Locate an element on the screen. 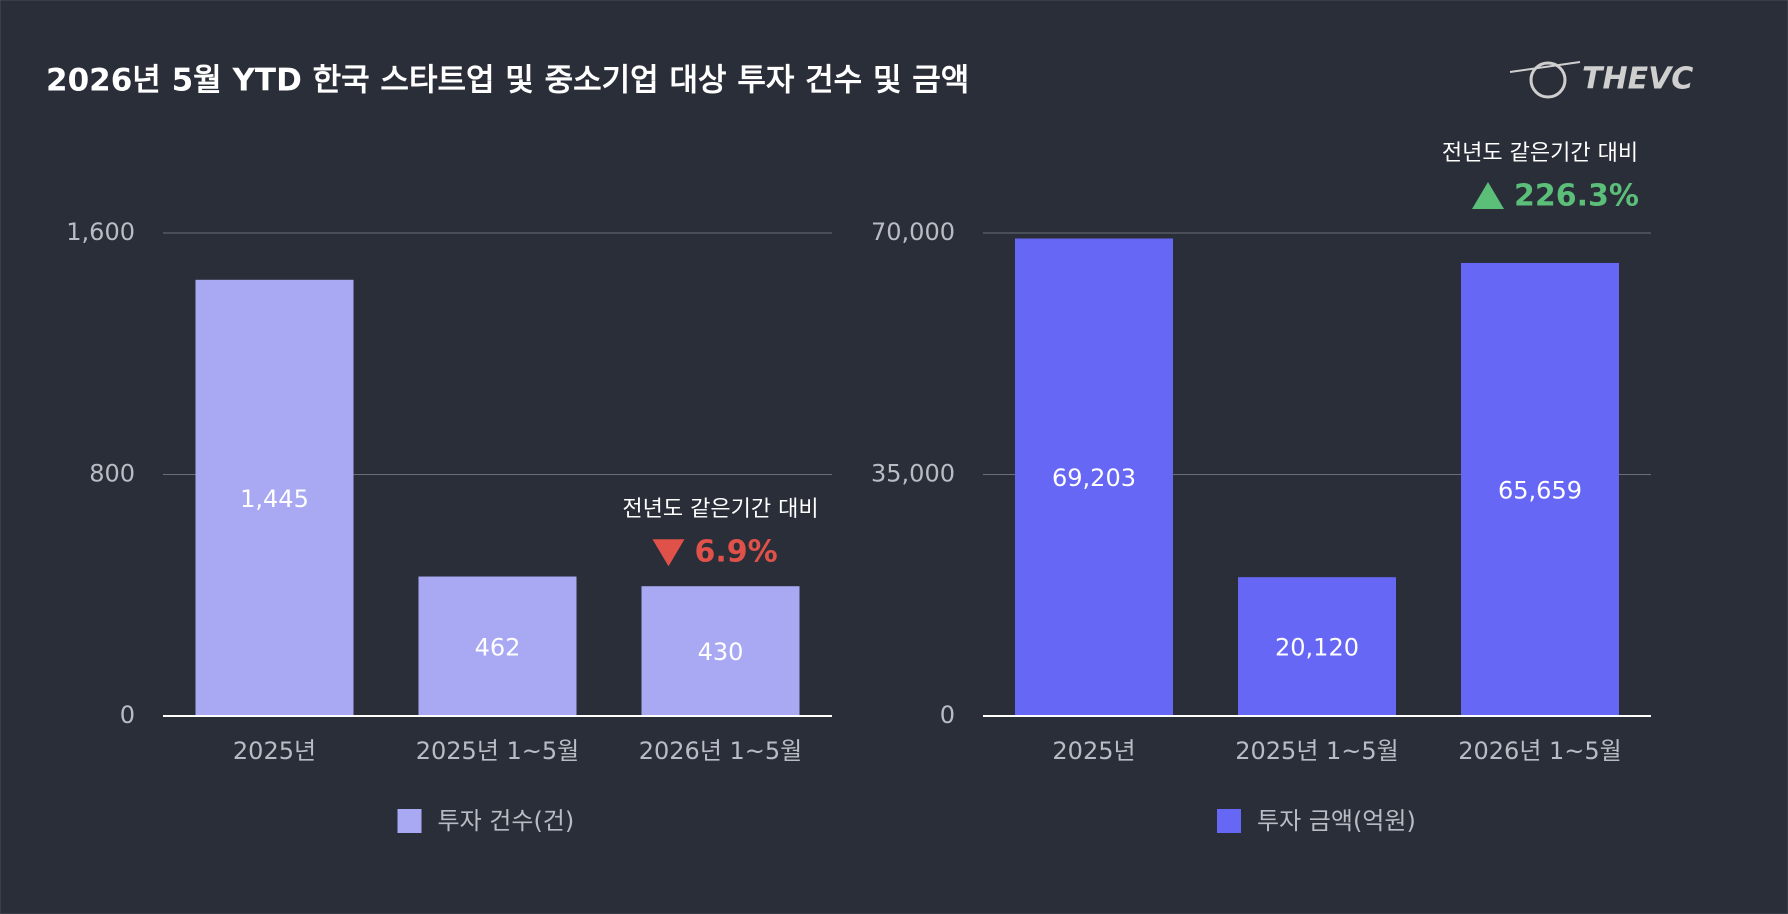  data-label: 20,120 is located at coordinates (1317, 648).